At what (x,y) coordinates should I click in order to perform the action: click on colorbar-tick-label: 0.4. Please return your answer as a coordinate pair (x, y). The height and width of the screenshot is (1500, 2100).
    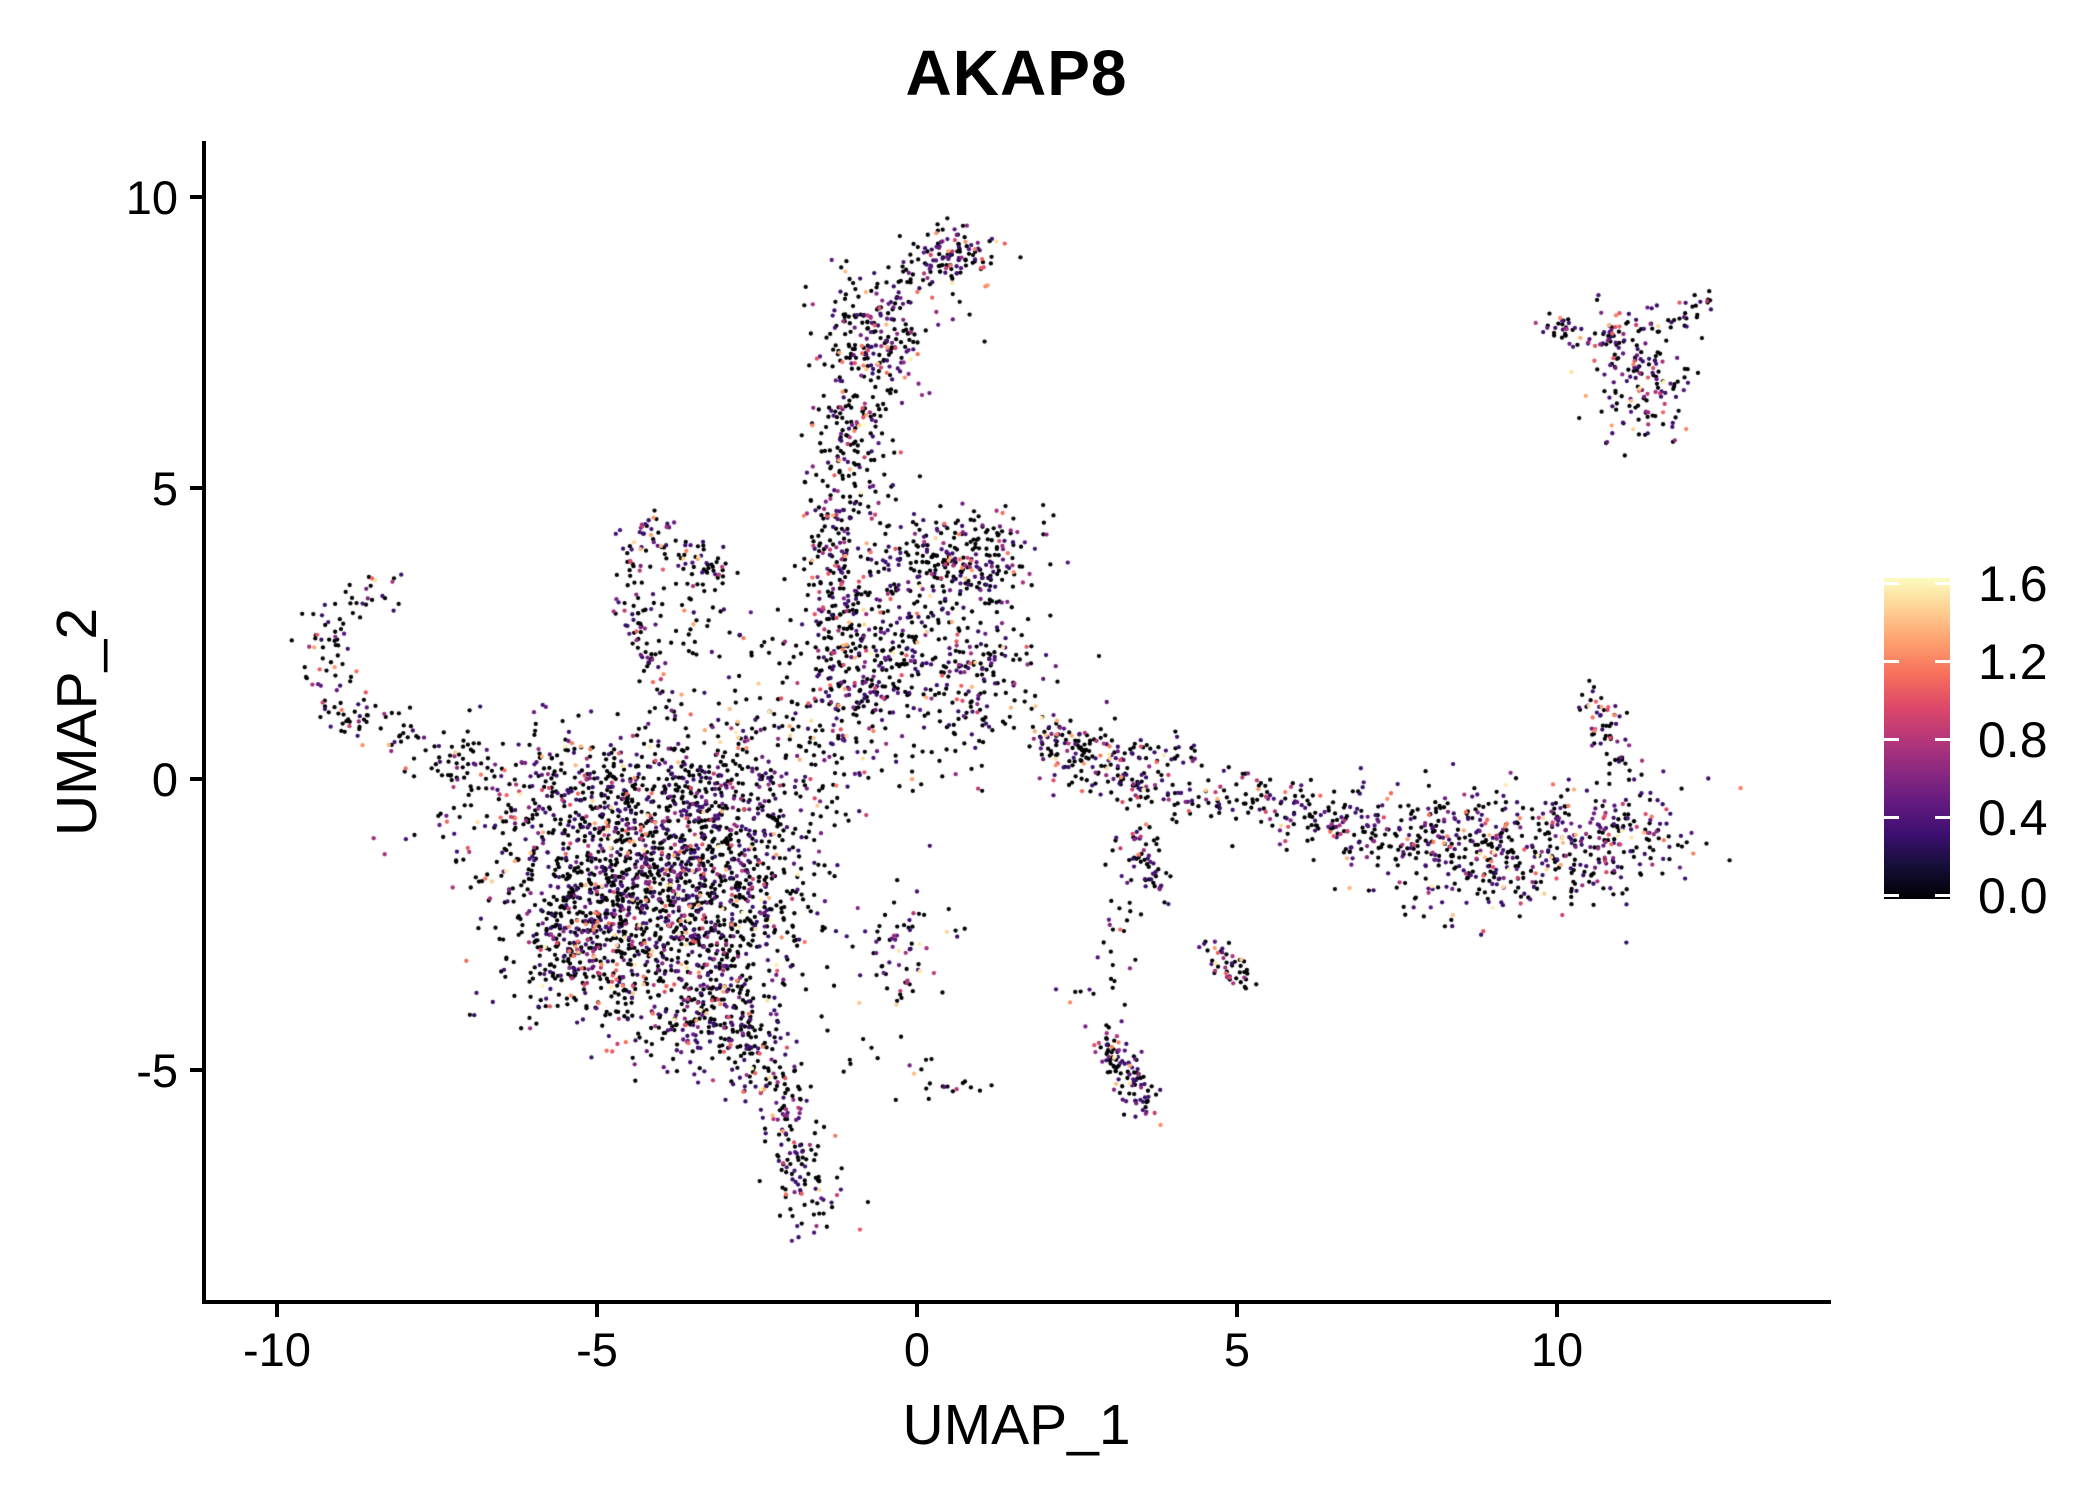
    Looking at the image, I should click on (2013, 818).